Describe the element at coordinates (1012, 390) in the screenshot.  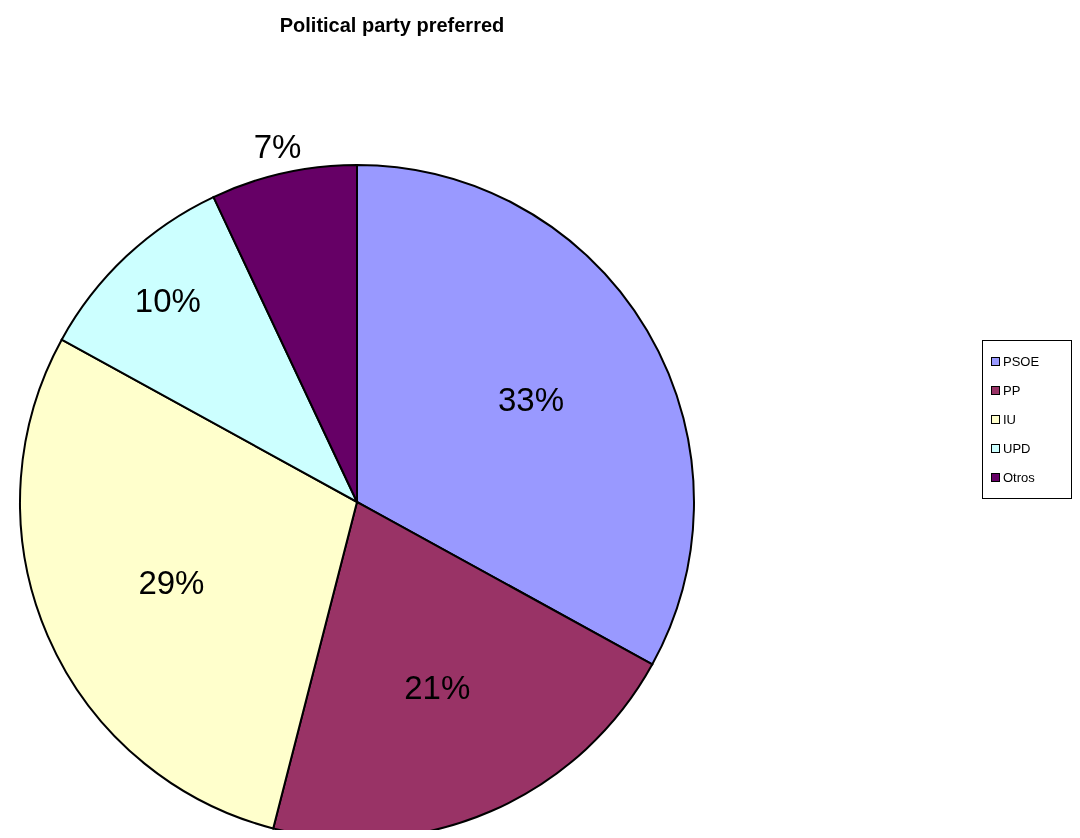
I see `legend-label: PP` at that location.